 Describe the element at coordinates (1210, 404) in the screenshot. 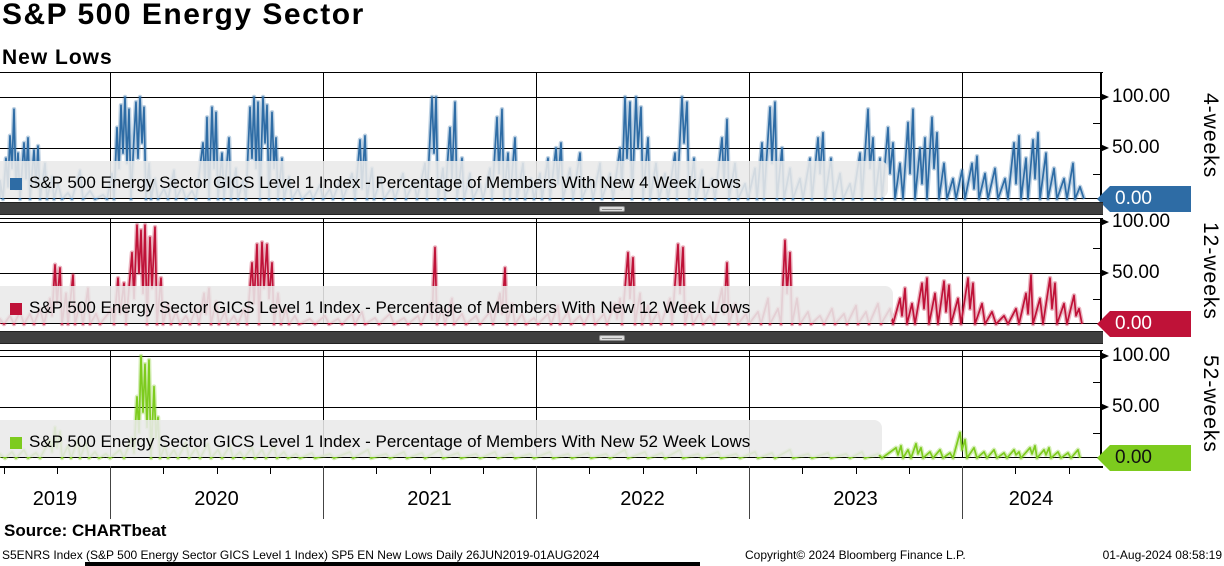

I see `panel-period-label: 52-weeks` at that location.